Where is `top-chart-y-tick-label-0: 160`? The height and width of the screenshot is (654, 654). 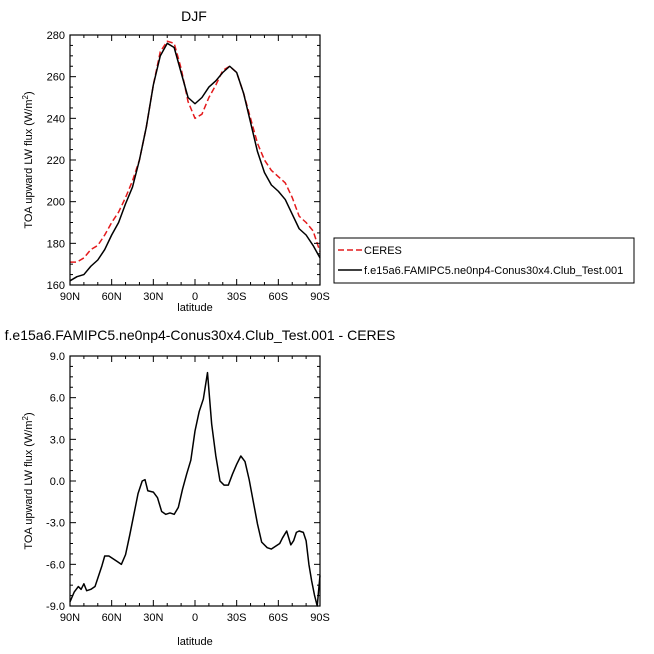 top-chart-y-tick-label-0: 160 is located at coordinates (56, 286).